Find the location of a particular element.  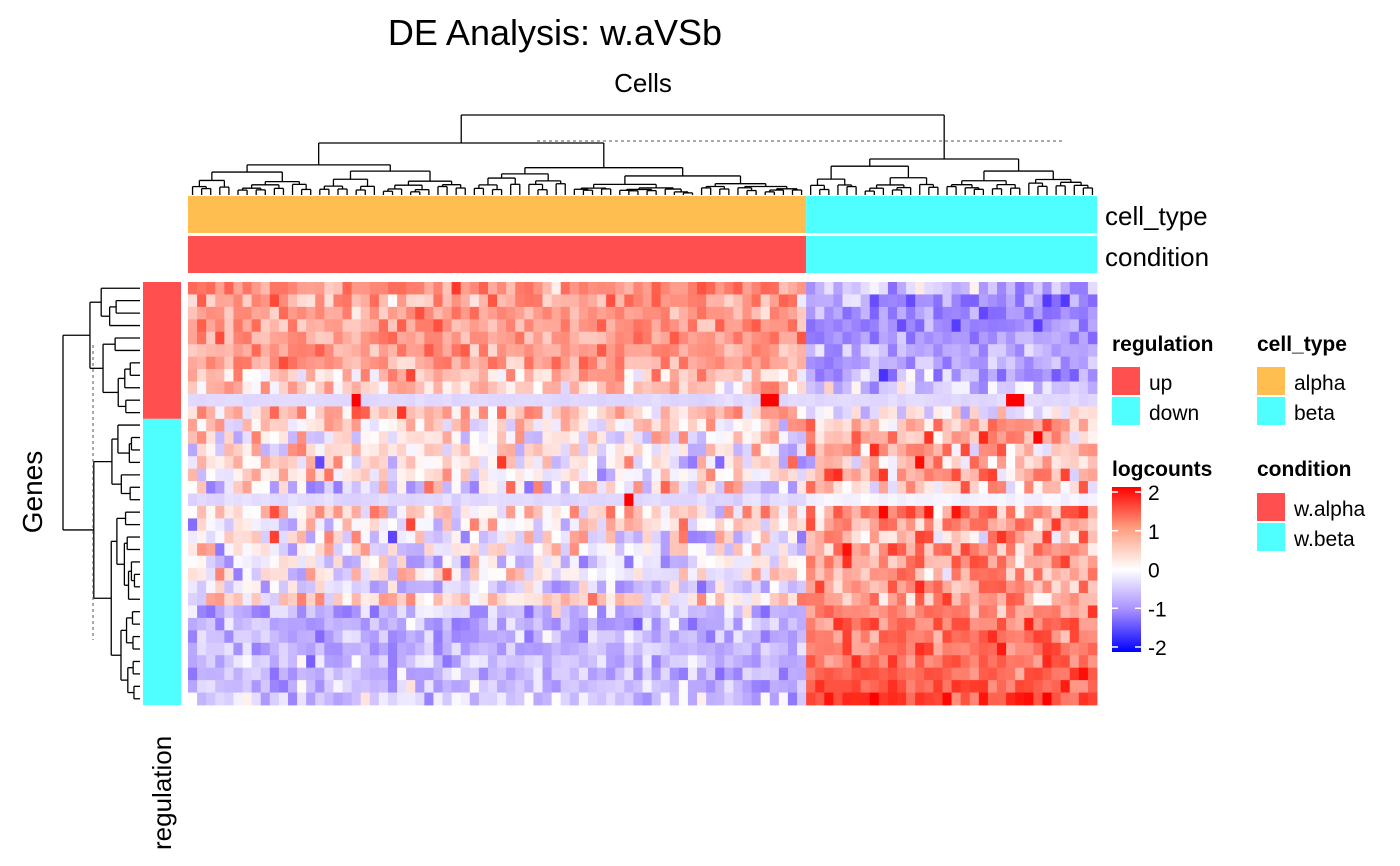

regulation-annotation-label: regulation is located at coordinates (162, 793).